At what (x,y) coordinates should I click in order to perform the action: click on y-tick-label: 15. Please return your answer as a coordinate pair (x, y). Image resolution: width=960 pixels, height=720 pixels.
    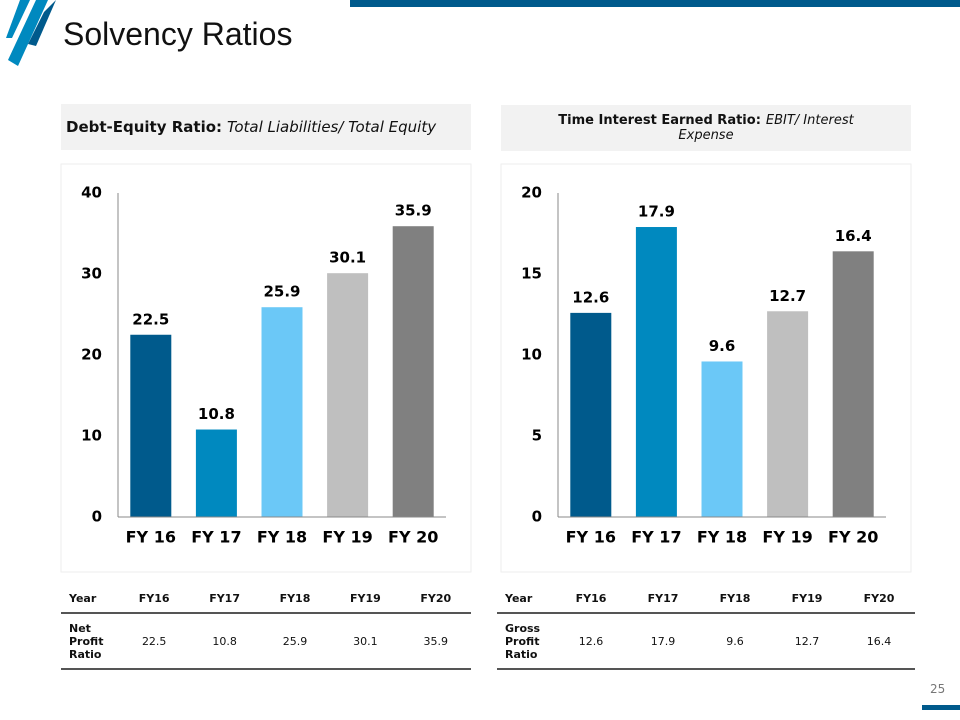
    Looking at the image, I should click on (531, 274).